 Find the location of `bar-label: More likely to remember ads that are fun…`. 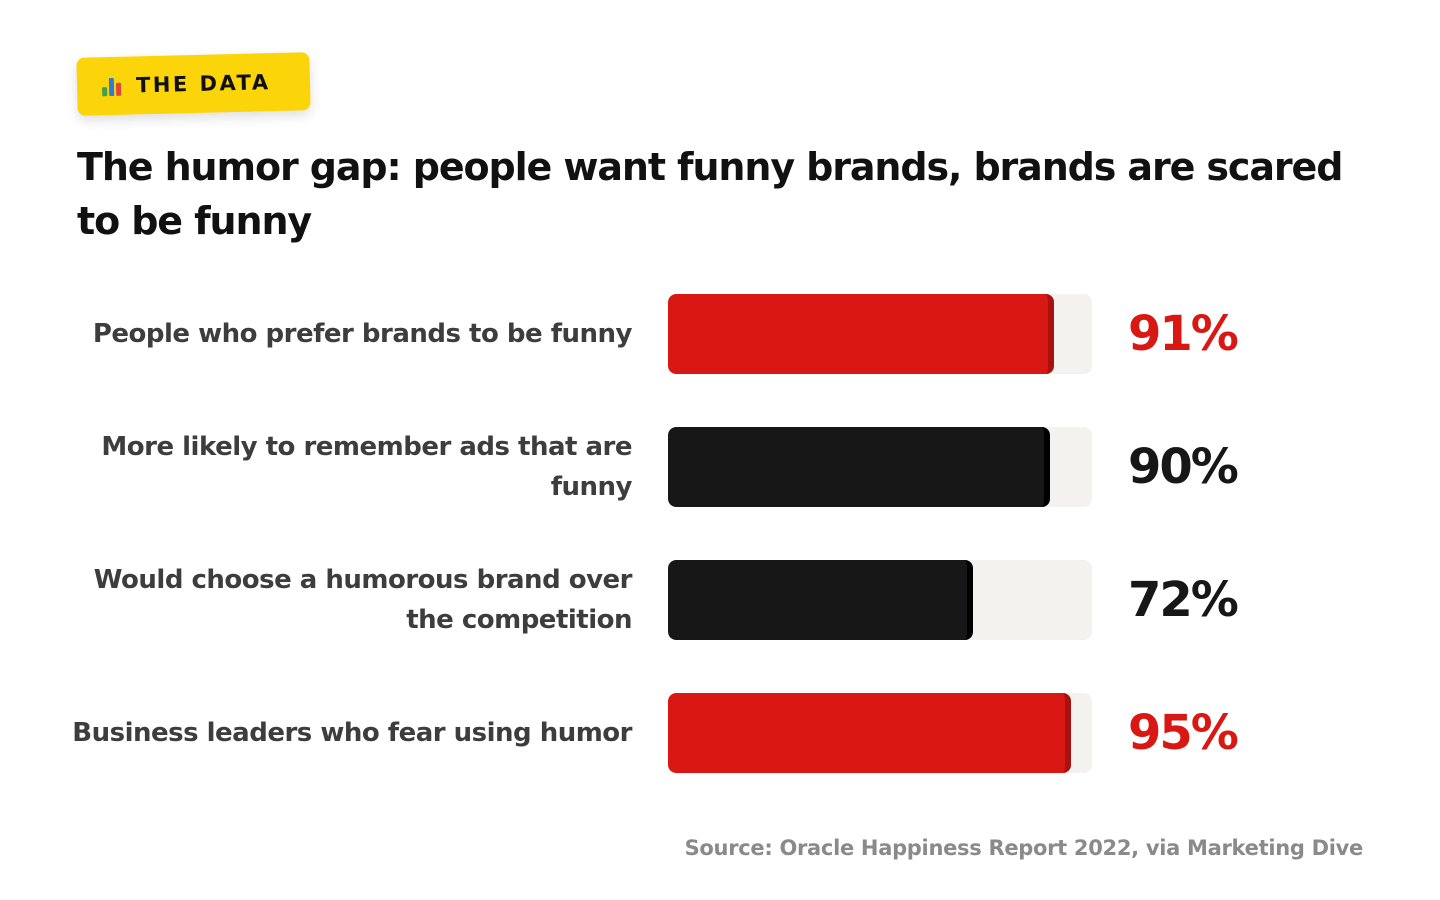

bar-label: More likely to remember ads that are fun… is located at coordinates (366, 467).